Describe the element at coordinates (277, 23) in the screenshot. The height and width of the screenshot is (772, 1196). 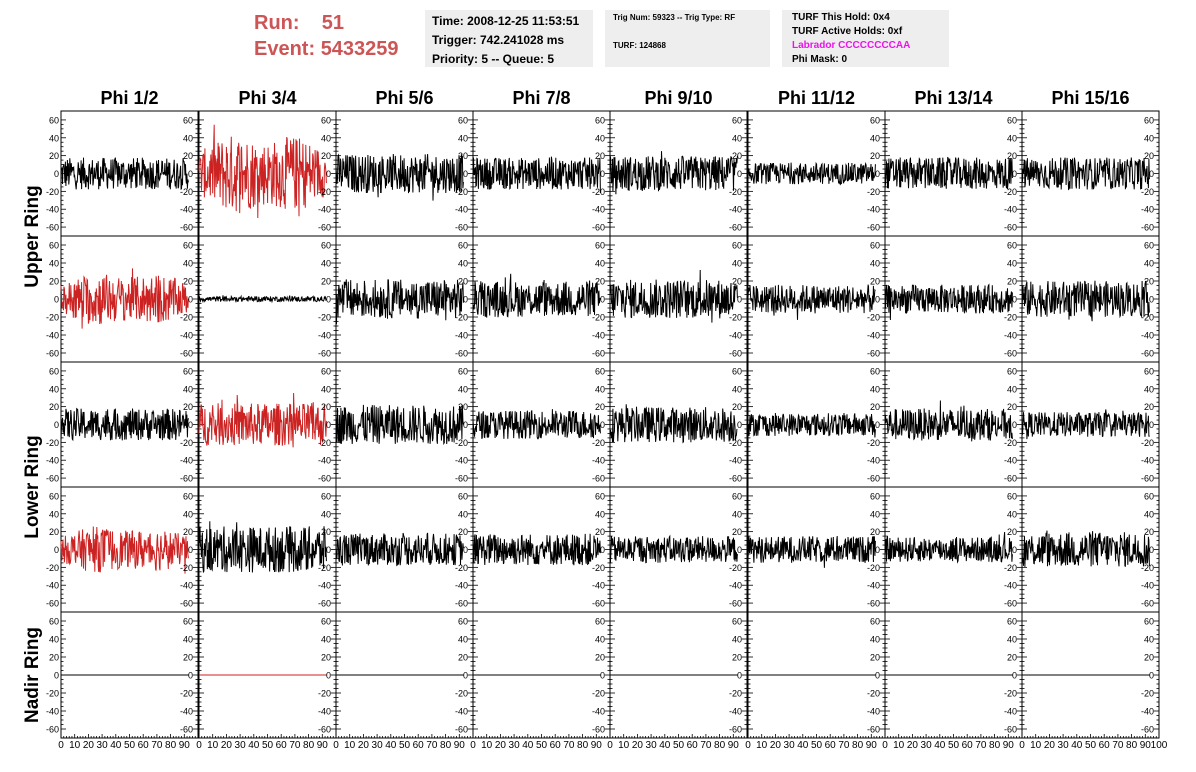
I see `run-label: Run:` at that location.